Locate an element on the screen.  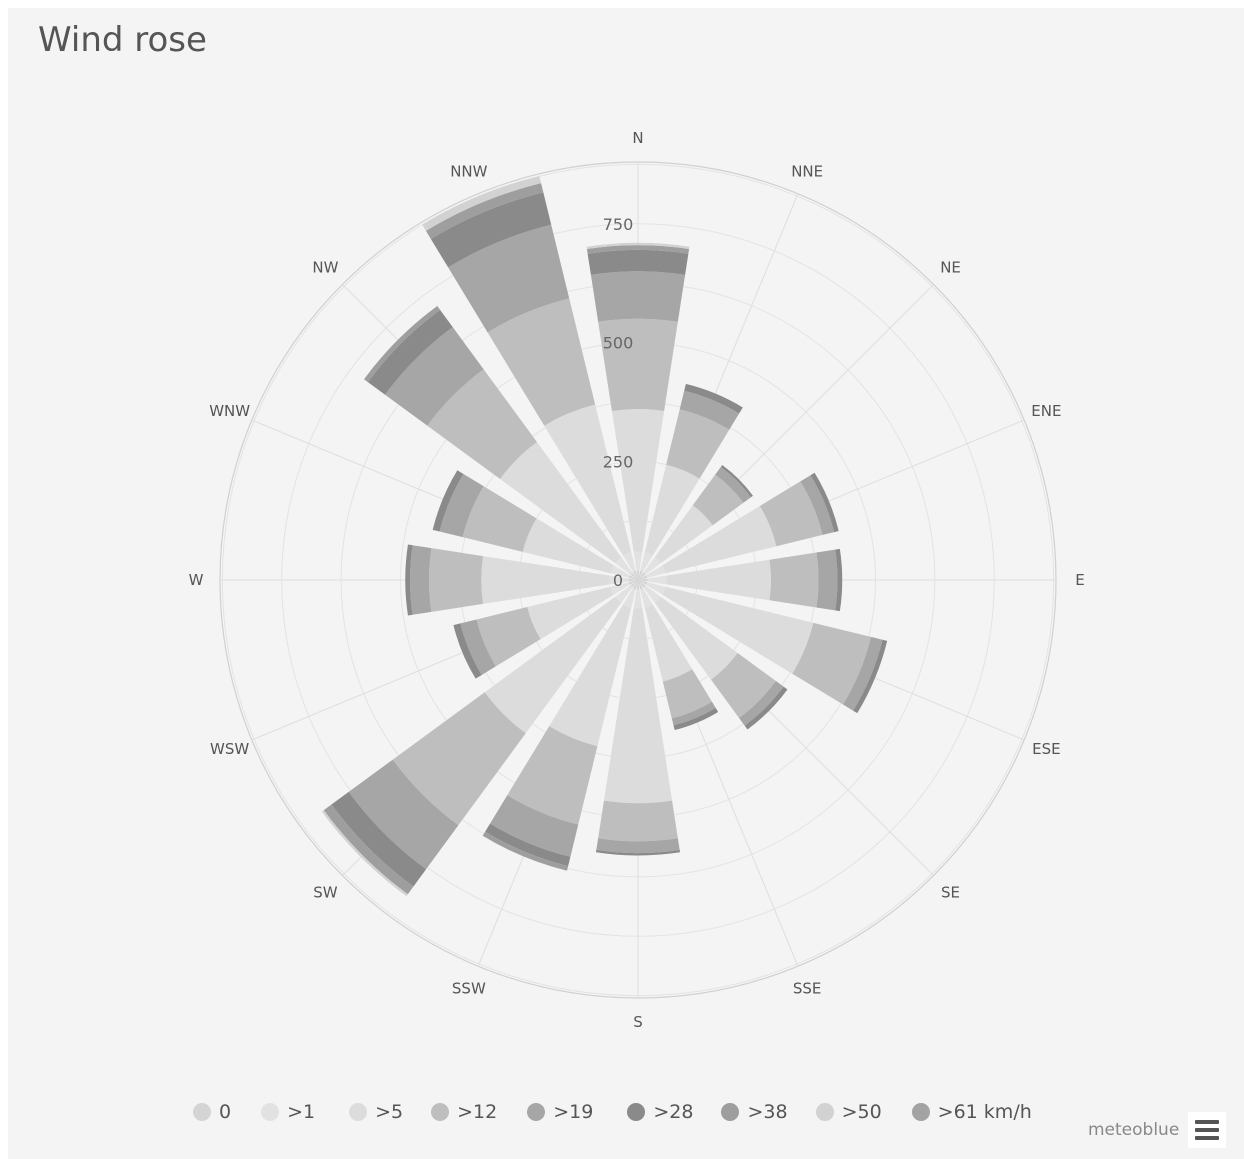
direction-label-n: N is located at coordinates (637, 138).